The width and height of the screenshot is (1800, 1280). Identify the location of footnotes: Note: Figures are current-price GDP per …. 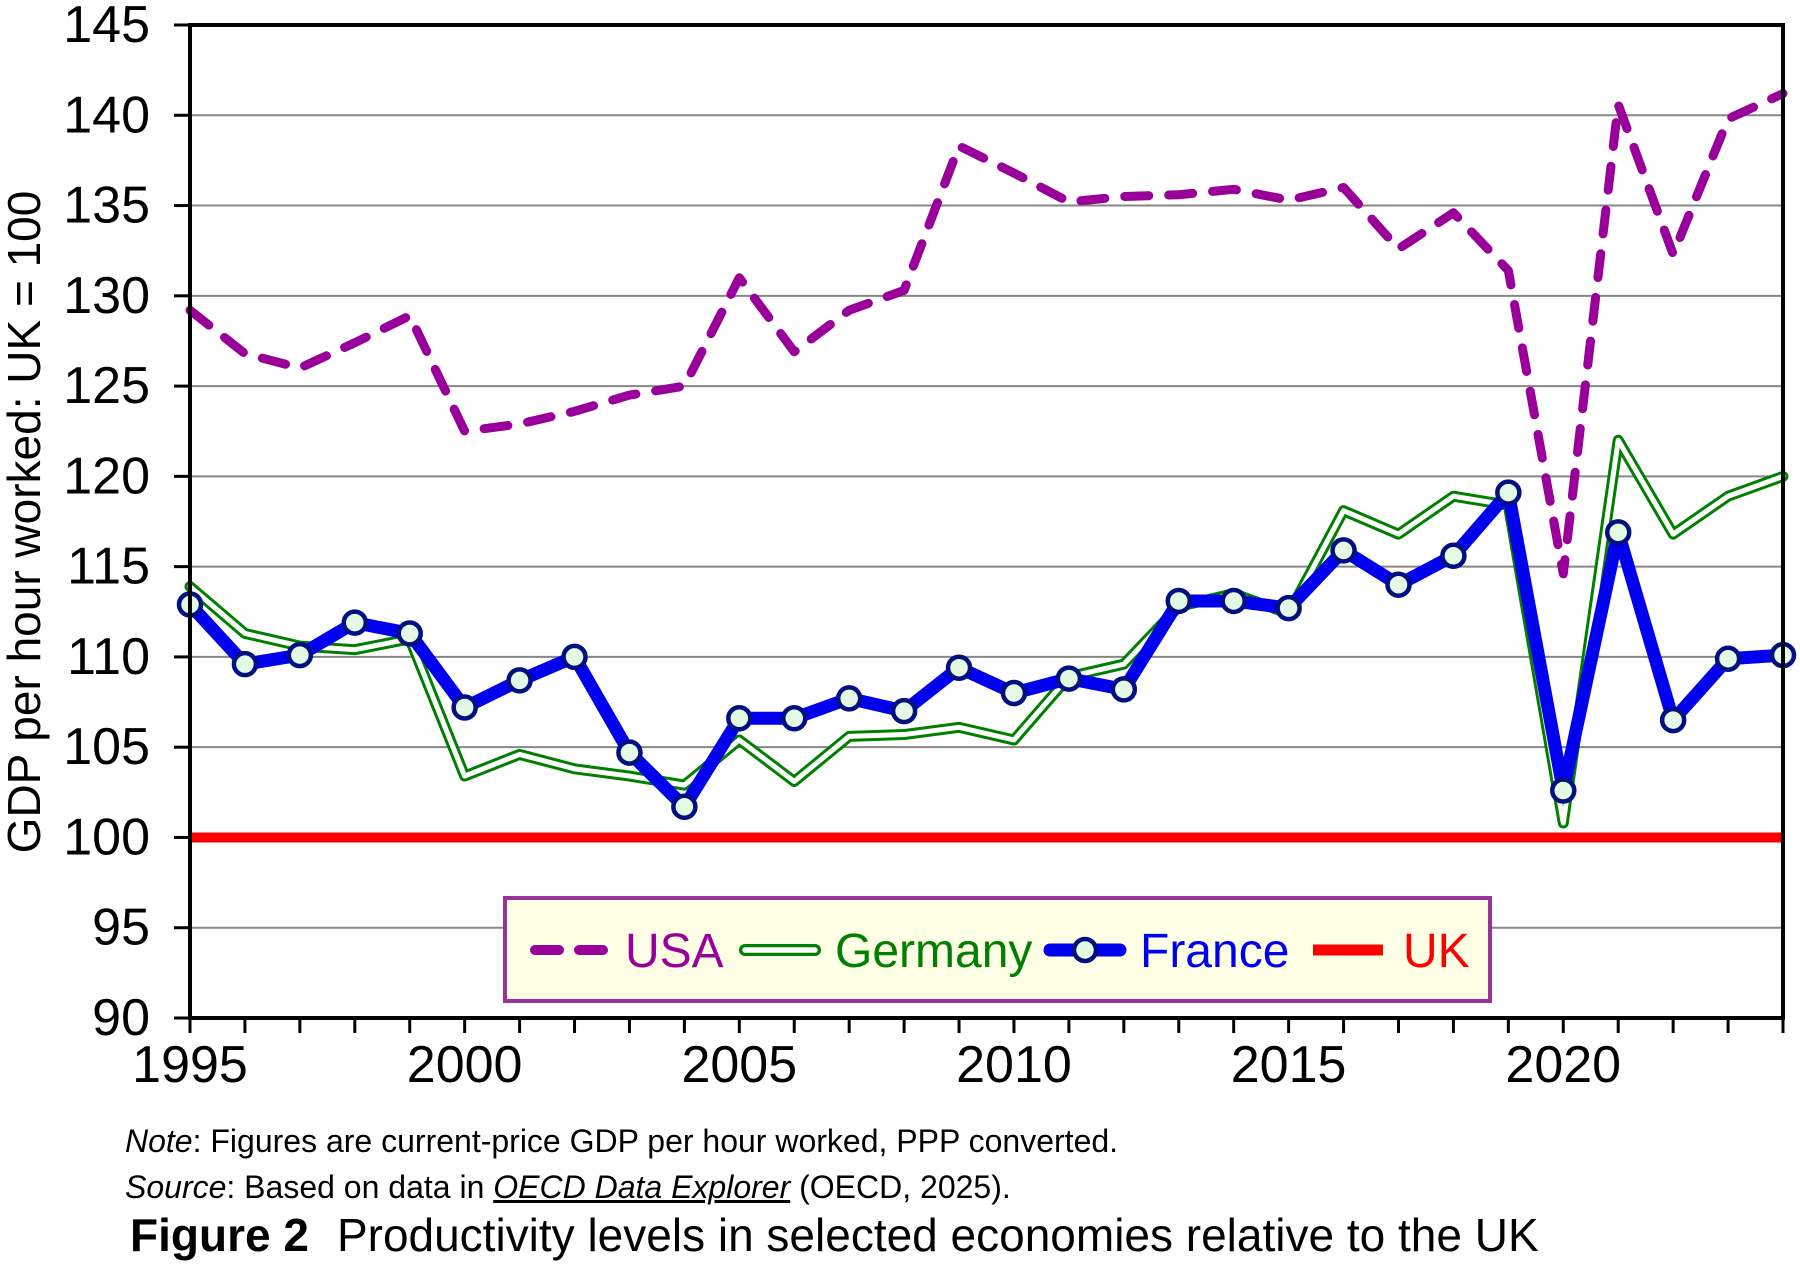
(621, 1164).